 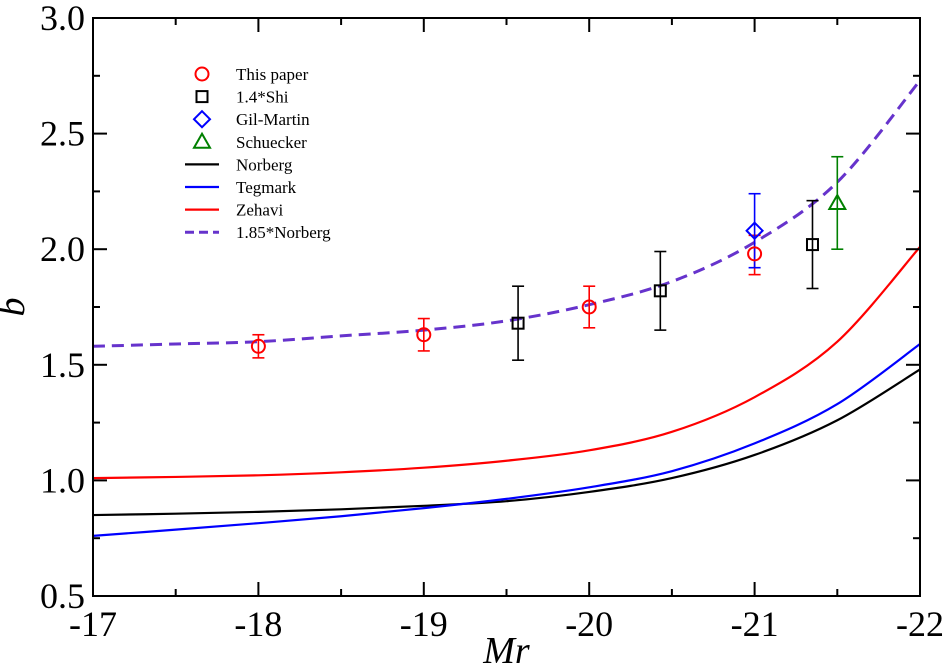 What do you see at coordinates (62, 596) in the screenshot?
I see `y-tick-label: 0.5` at bounding box center [62, 596].